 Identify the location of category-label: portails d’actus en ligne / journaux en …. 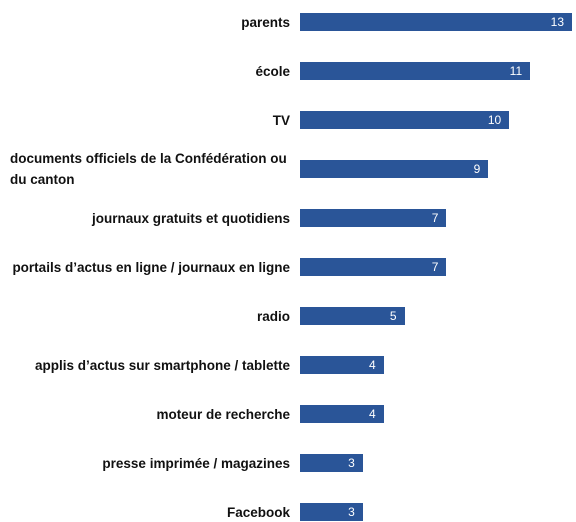
(147, 267).